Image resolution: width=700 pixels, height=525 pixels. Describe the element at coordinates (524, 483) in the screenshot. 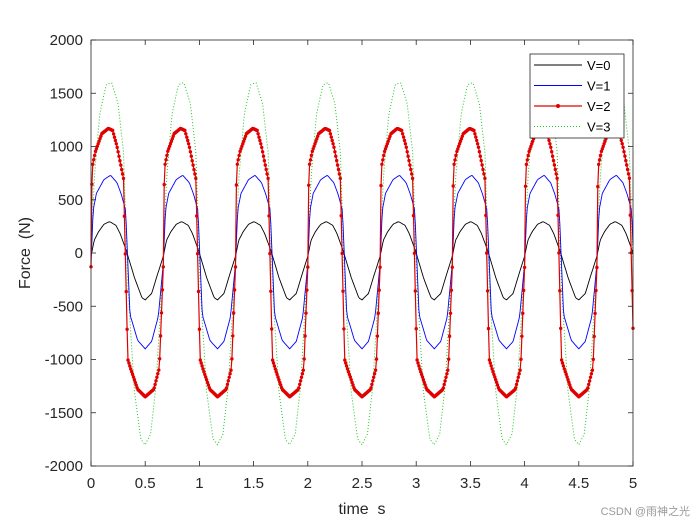

I see `x-tick-label: 4` at that location.